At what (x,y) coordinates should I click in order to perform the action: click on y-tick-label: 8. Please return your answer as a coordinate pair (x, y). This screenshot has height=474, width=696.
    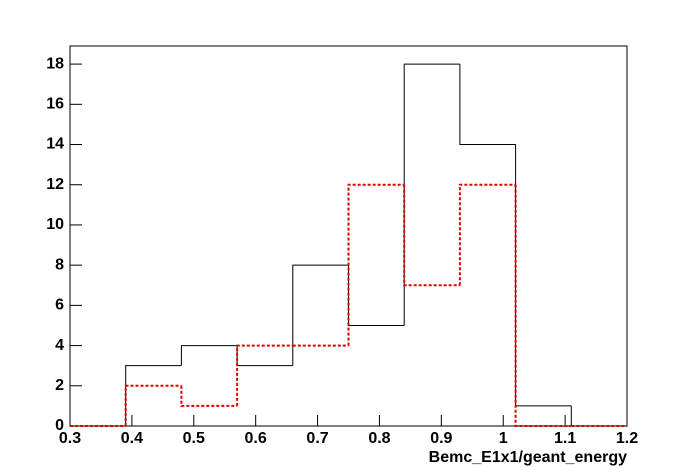
    Looking at the image, I should click on (59, 264).